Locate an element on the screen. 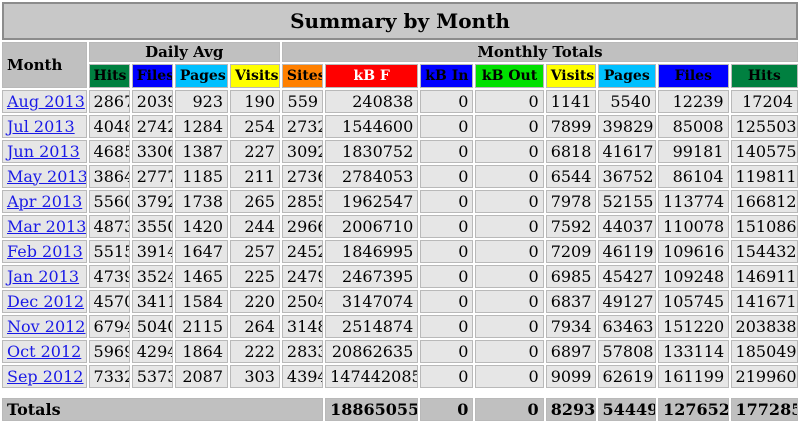 The height and width of the screenshot is (443, 800). daily-visits-header: Visits is located at coordinates (255, 76).